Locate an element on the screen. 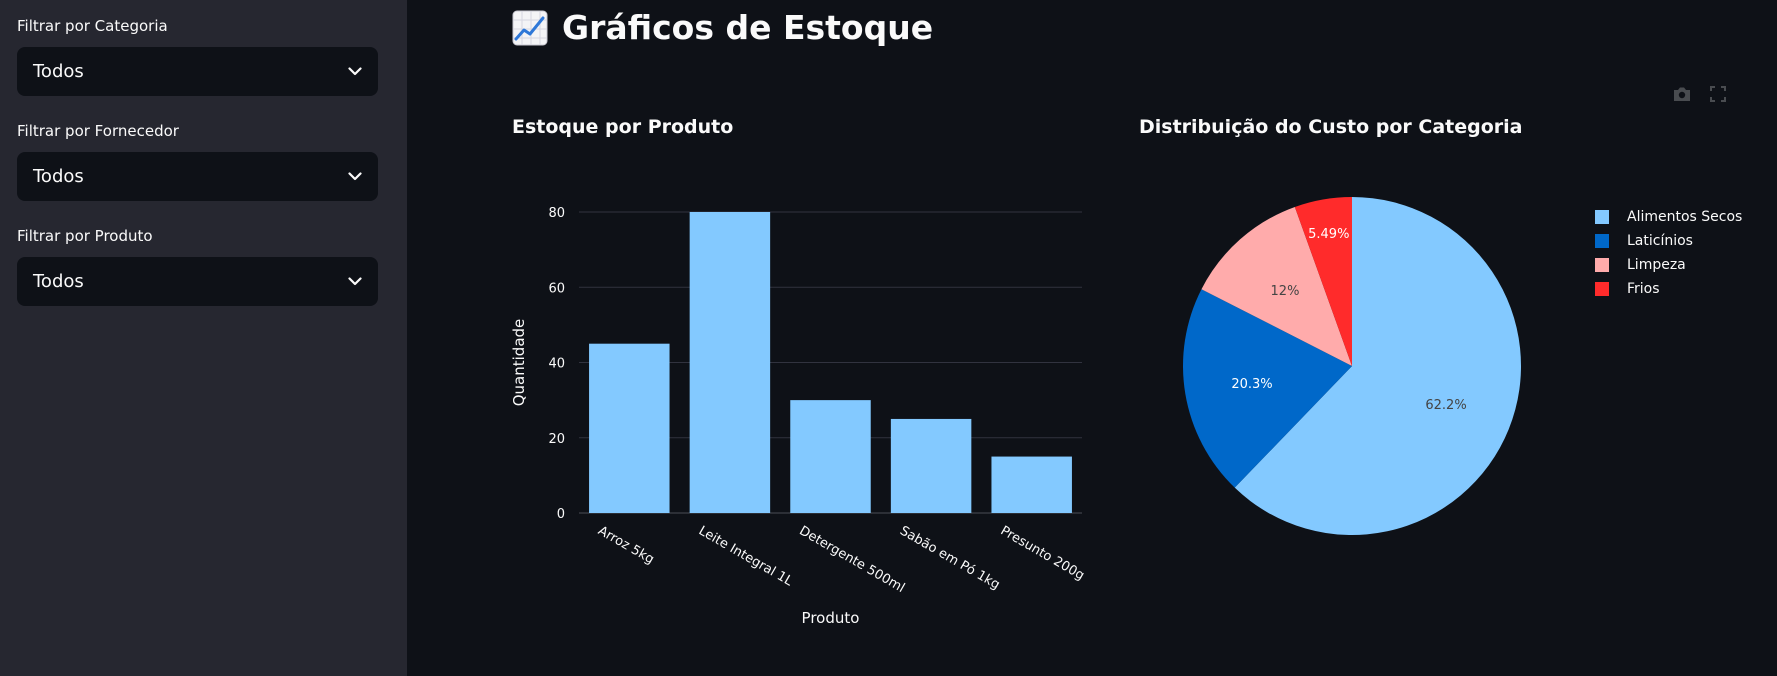 The image size is (1777, 676). legend-label: Frios is located at coordinates (1643, 289).